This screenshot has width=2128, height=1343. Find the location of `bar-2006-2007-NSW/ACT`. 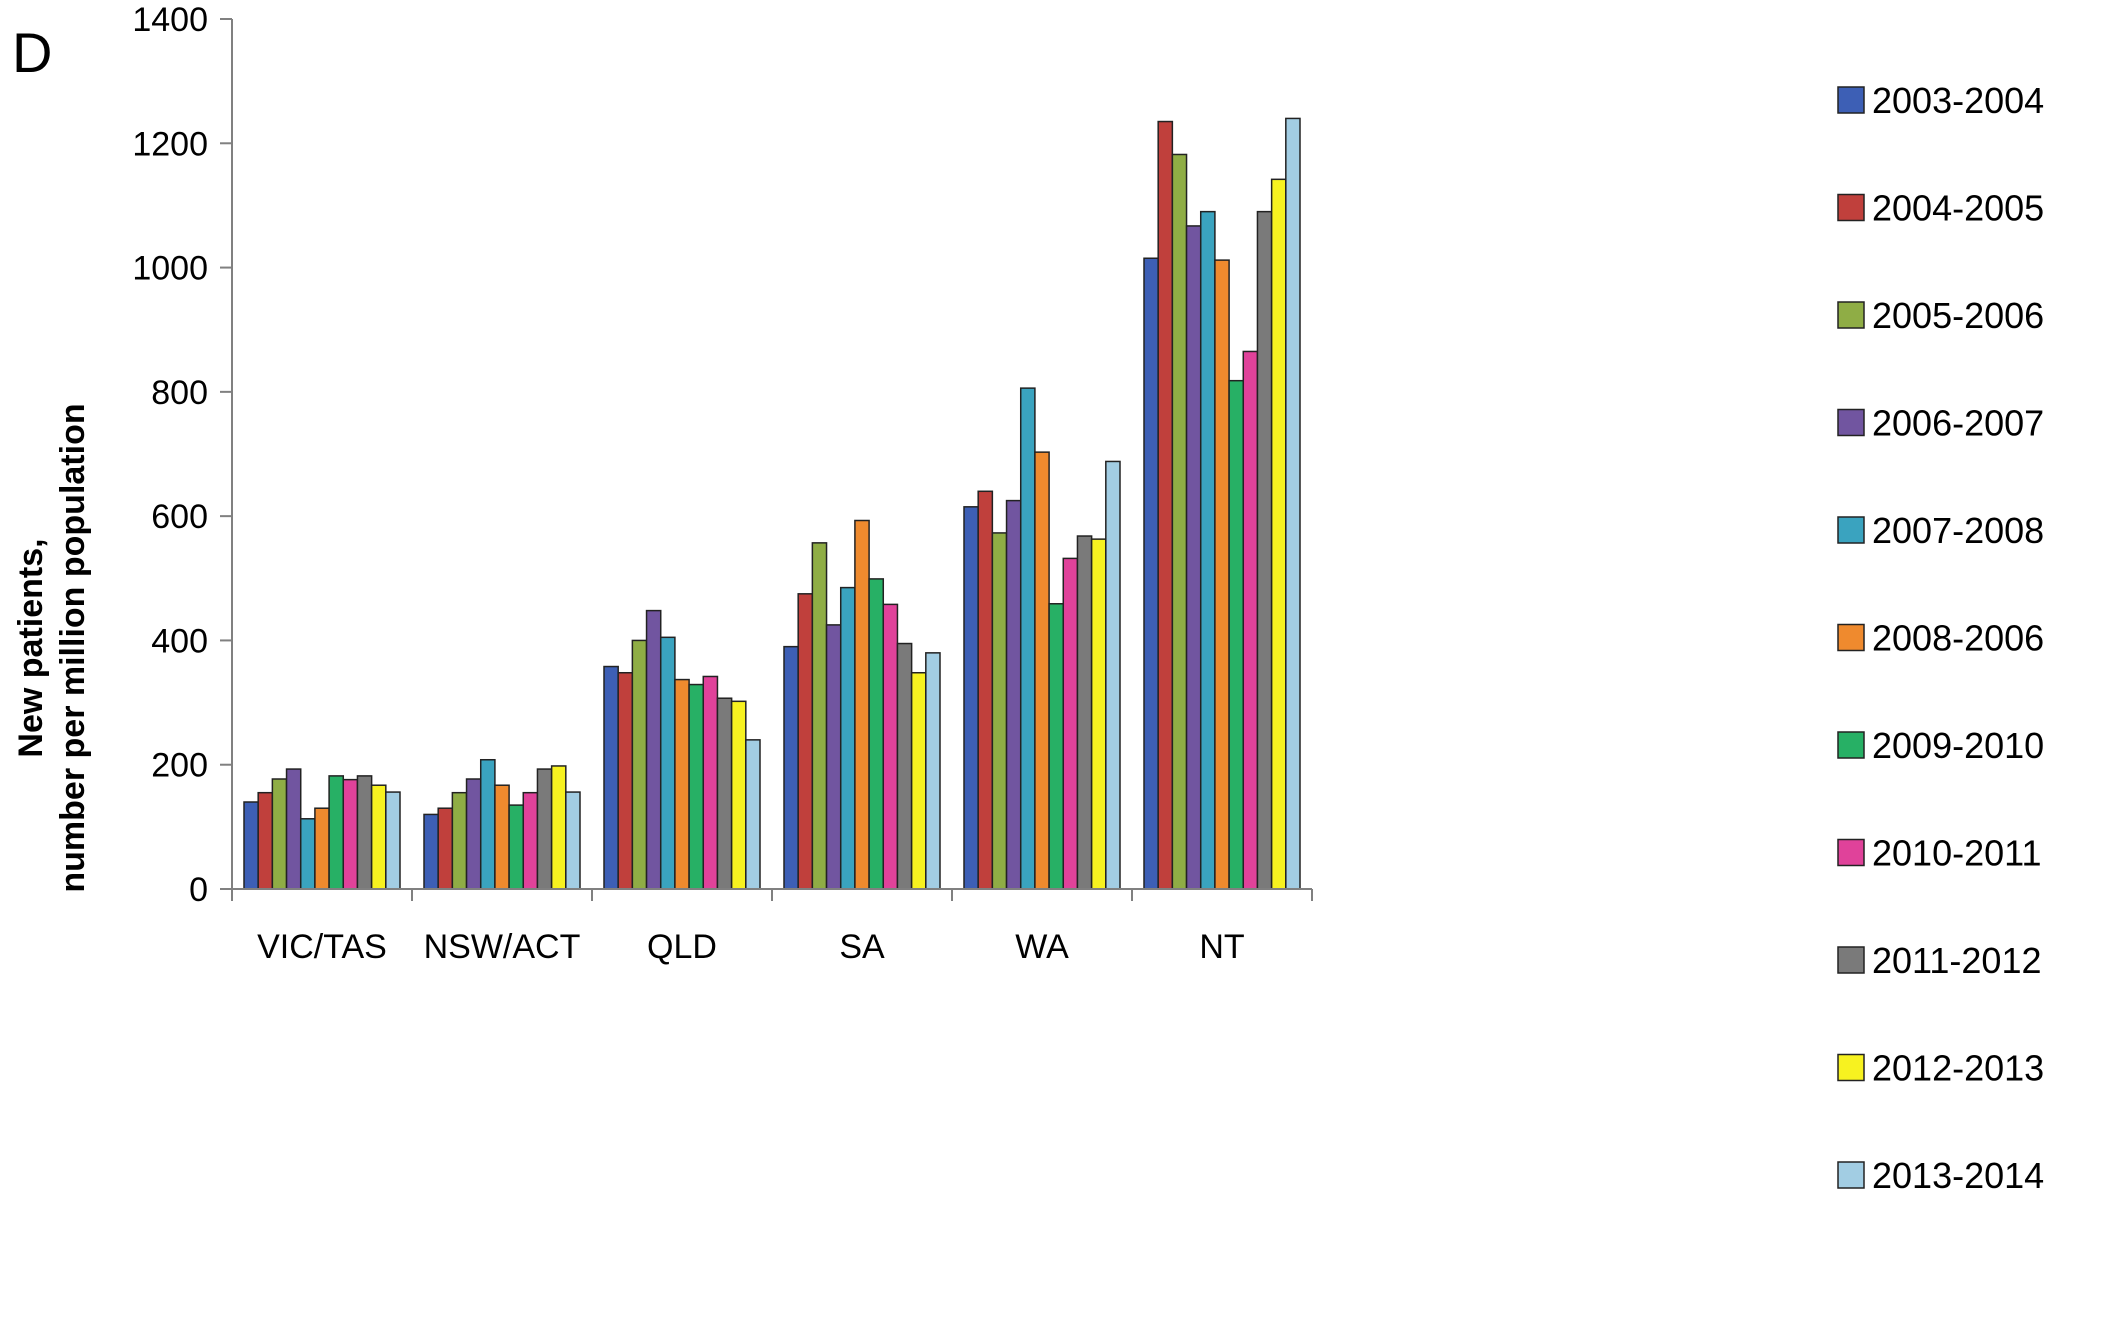

bar-2006-2007-NSW/ACT is located at coordinates (473, 834).